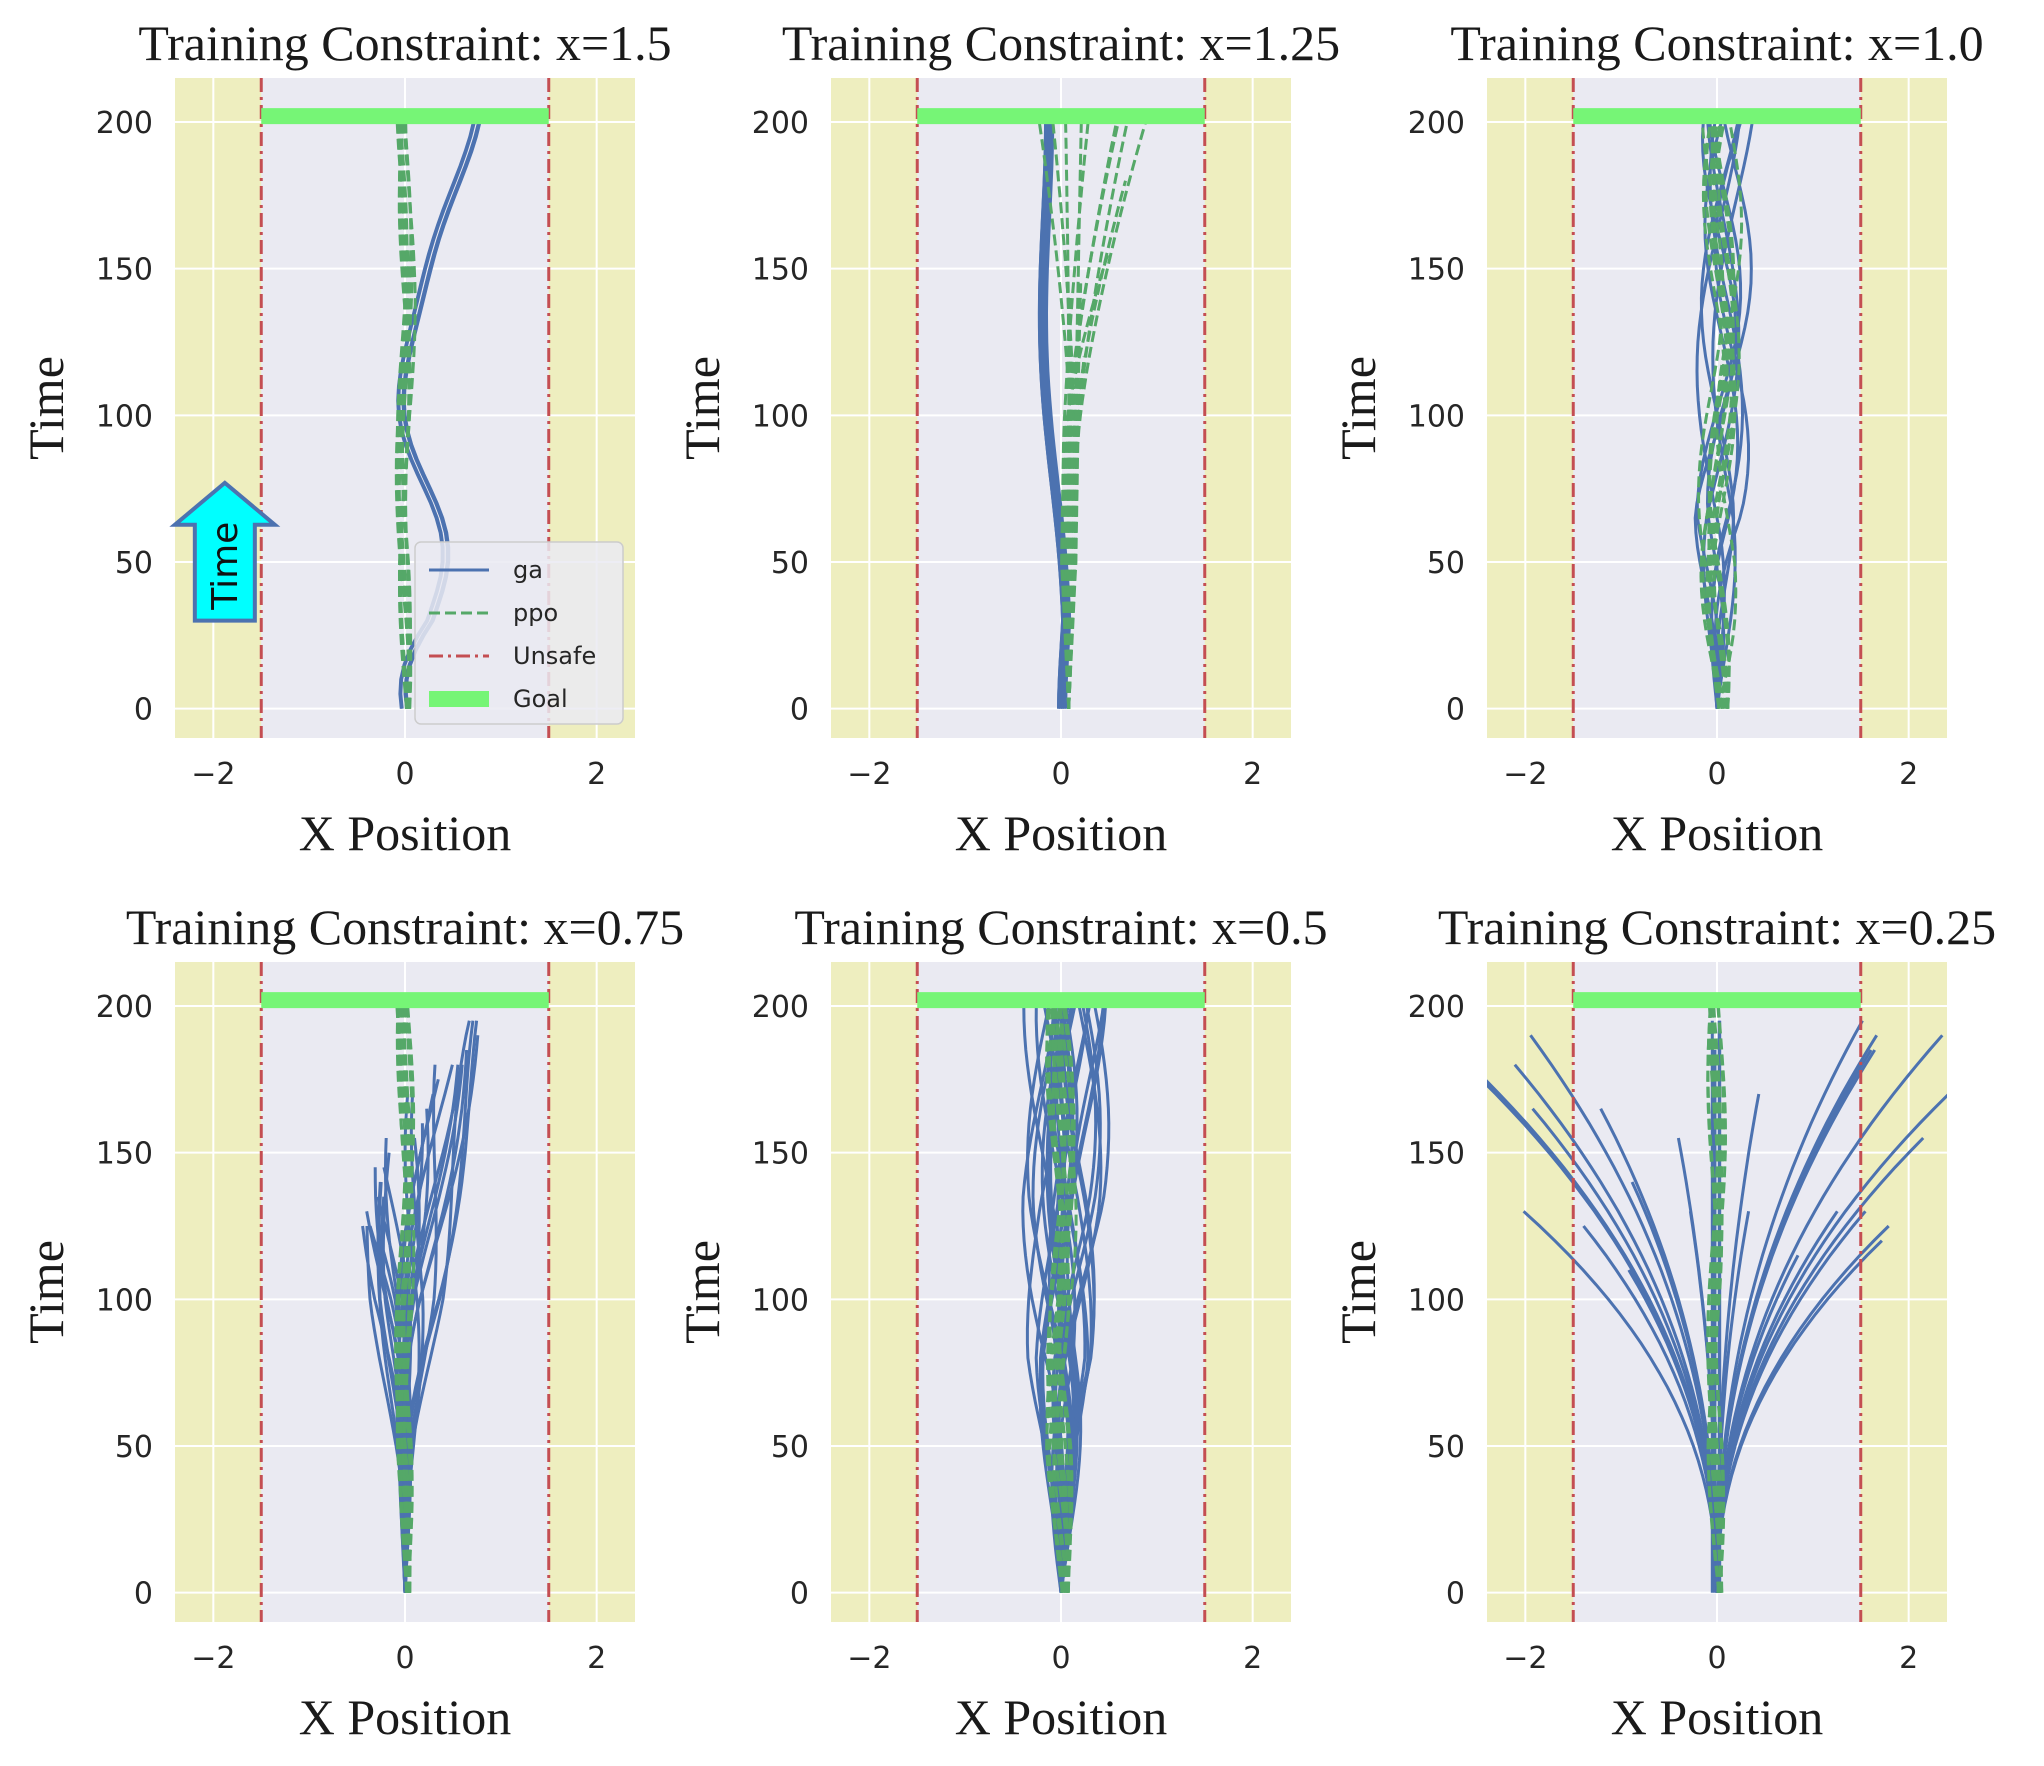  I want to click on up-arrow-icon, so click(225, 551).